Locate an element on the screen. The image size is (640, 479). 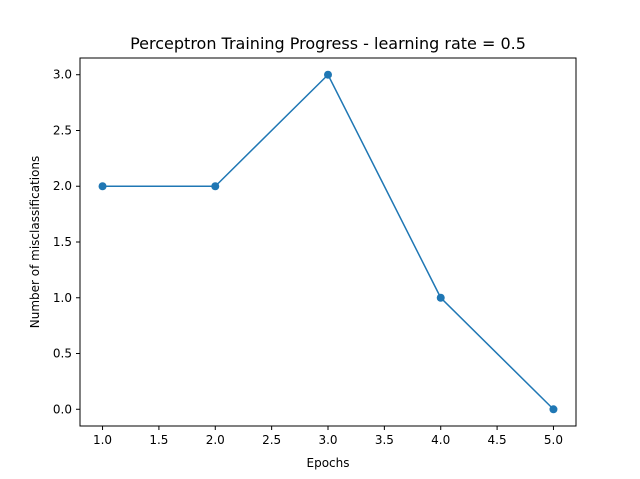
x-tick-label: 1.0 is located at coordinates (102, 440).